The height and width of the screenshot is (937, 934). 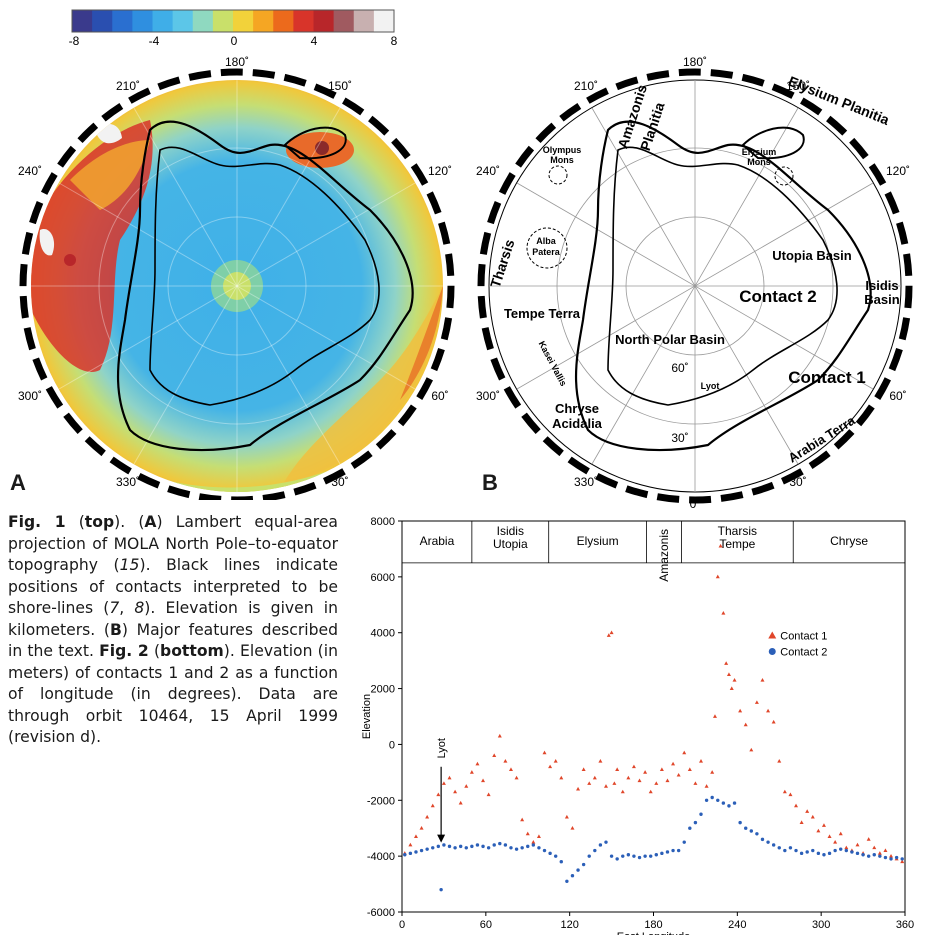 I want to click on caption-text: ,, so click(x=127, y=608).